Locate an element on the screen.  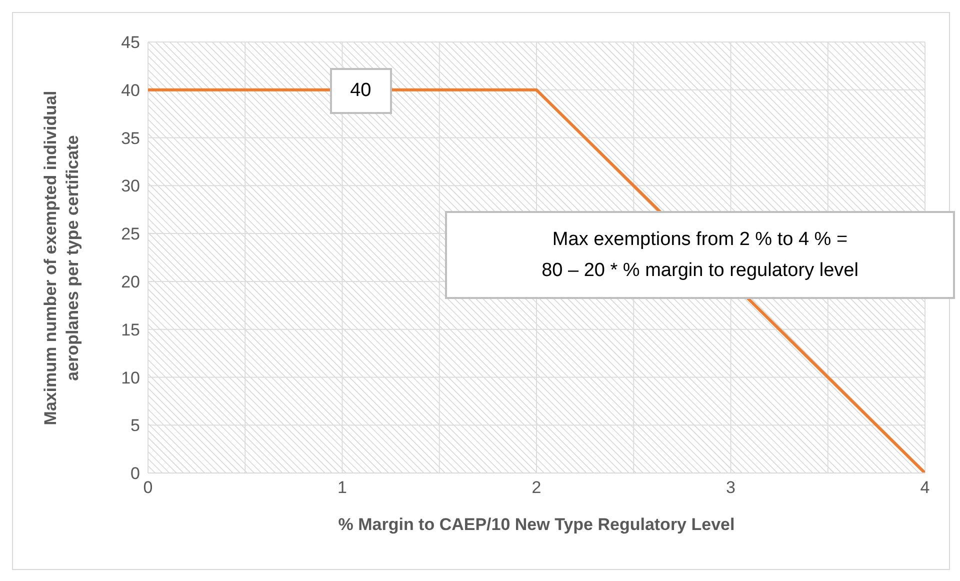
x-tick-label: 3 is located at coordinates (731, 488).